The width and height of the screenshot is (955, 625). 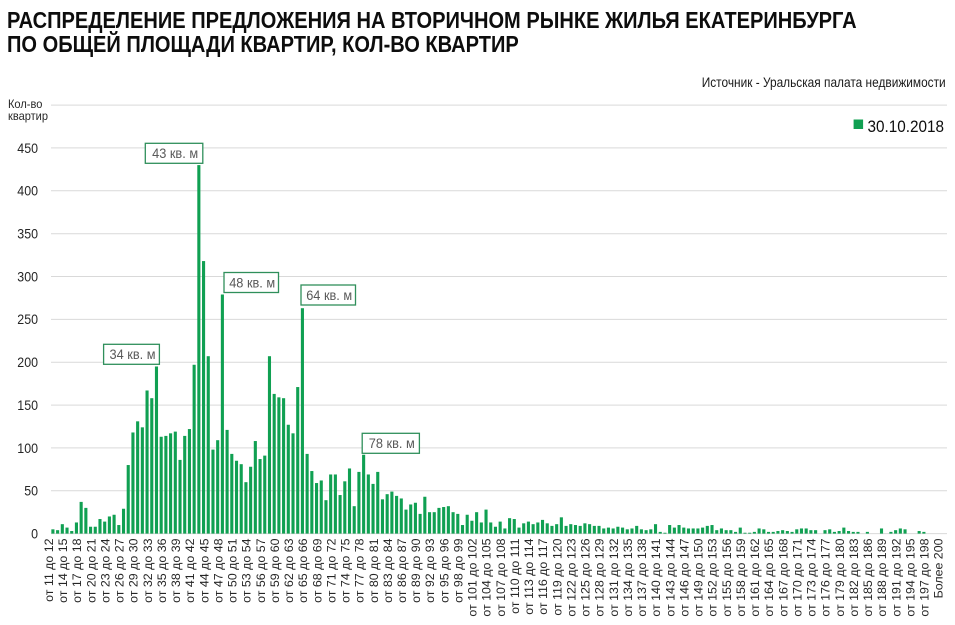 I want to click on svg-text: от 89 до 90, so click(x=416, y=570).